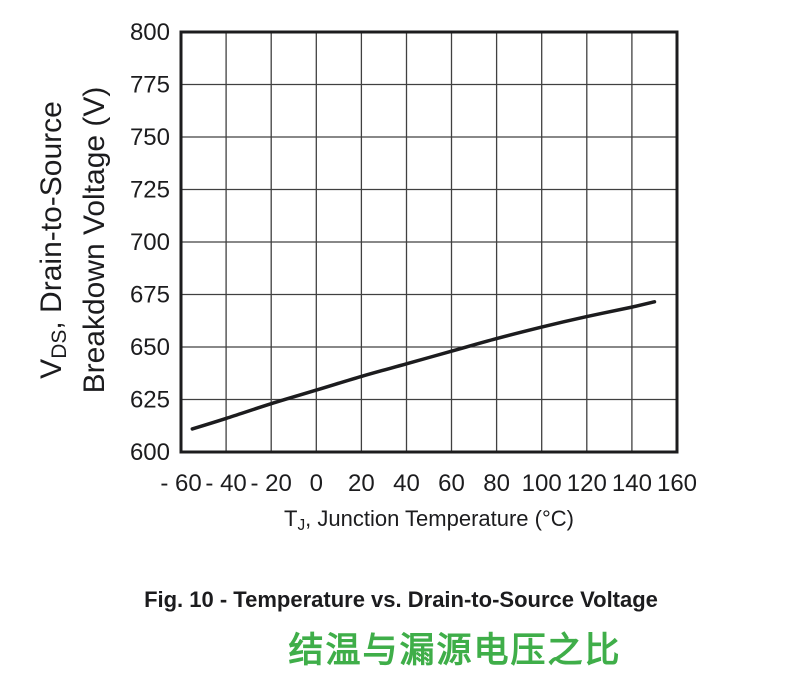  I want to click on x-tick-label: 40, so click(406, 483).